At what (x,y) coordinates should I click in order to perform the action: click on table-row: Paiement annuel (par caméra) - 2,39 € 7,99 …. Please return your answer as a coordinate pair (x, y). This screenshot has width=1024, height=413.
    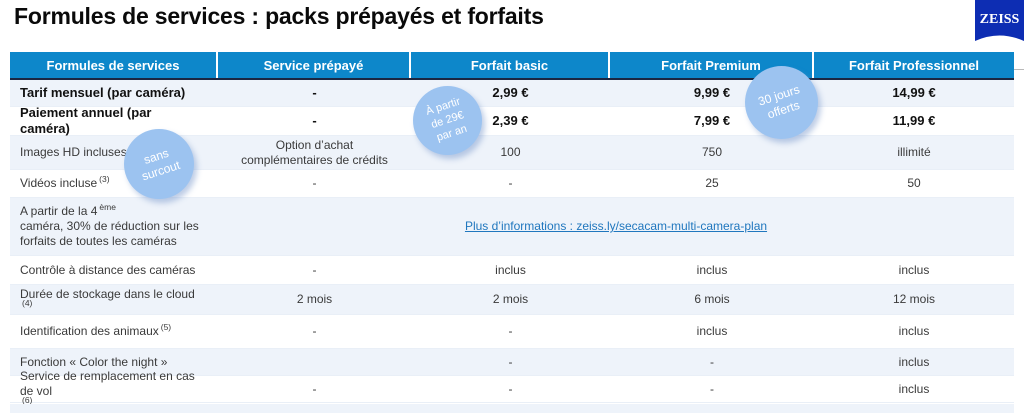
    Looking at the image, I should click on (512, 120).